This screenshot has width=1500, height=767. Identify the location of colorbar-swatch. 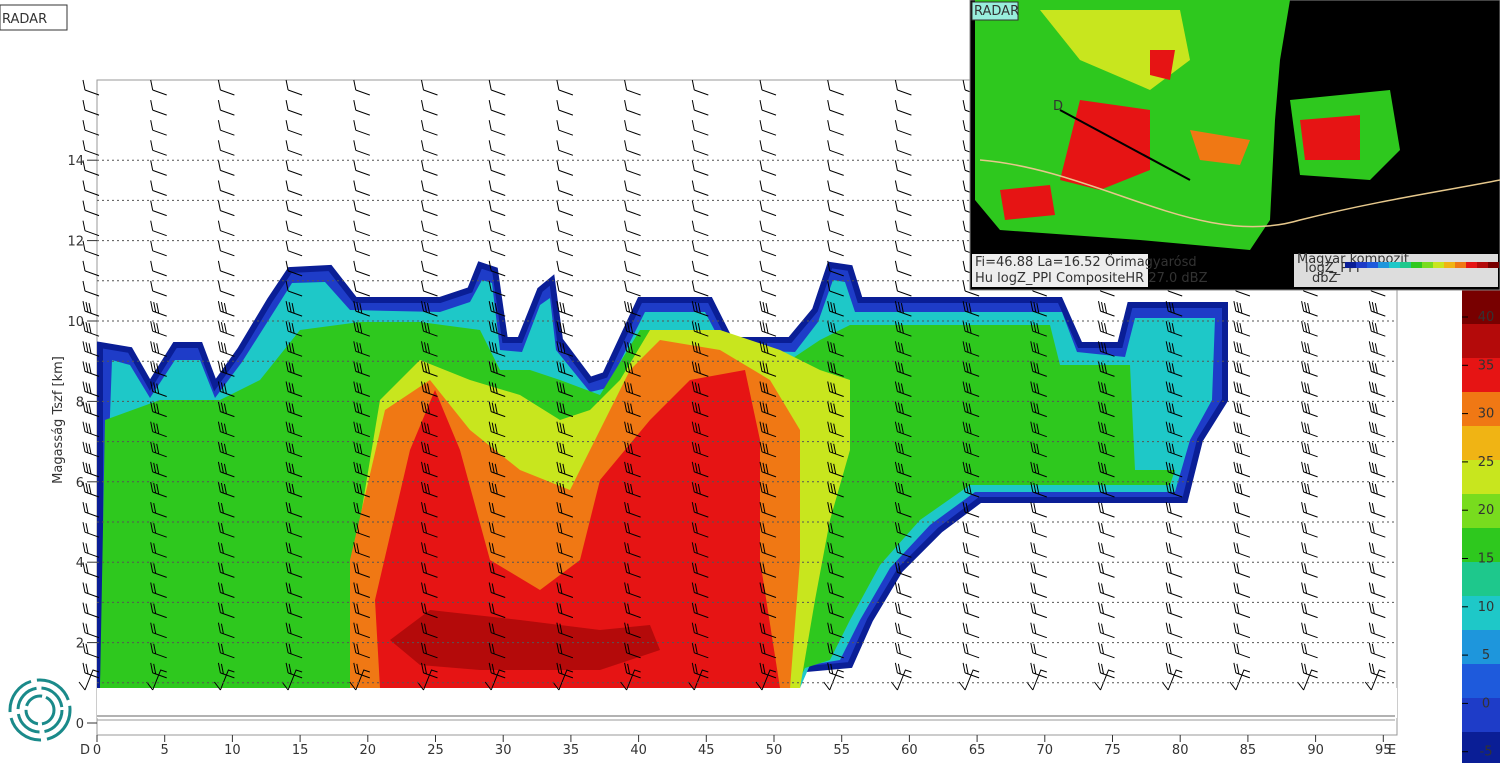
(1481, 613).